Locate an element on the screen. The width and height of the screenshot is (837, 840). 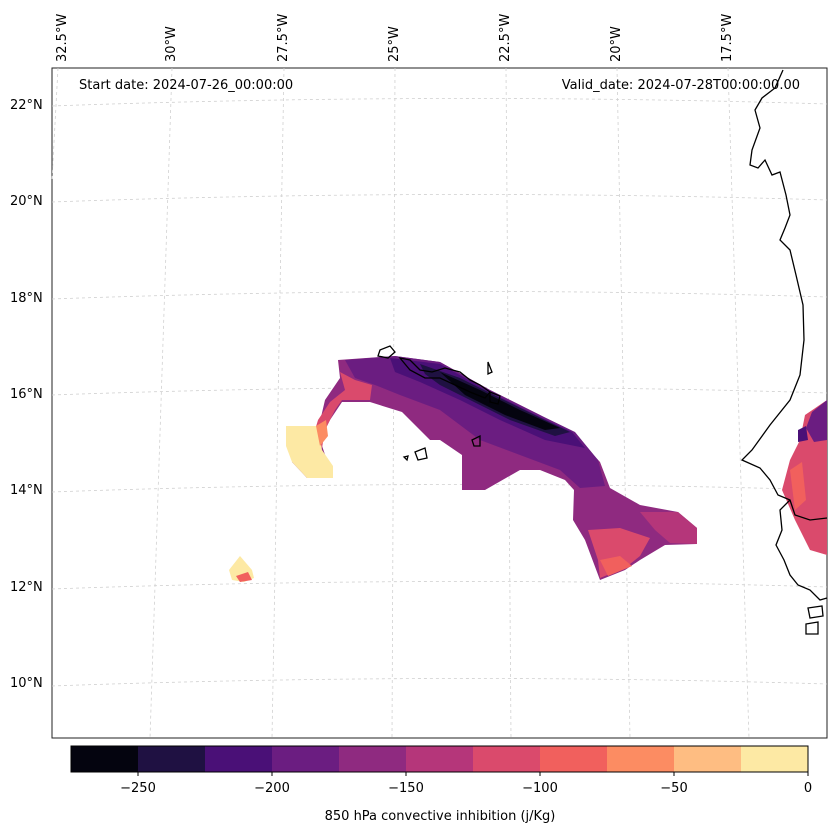
colorbar-tick-m150: −150 is located at coordinates (406, 788).